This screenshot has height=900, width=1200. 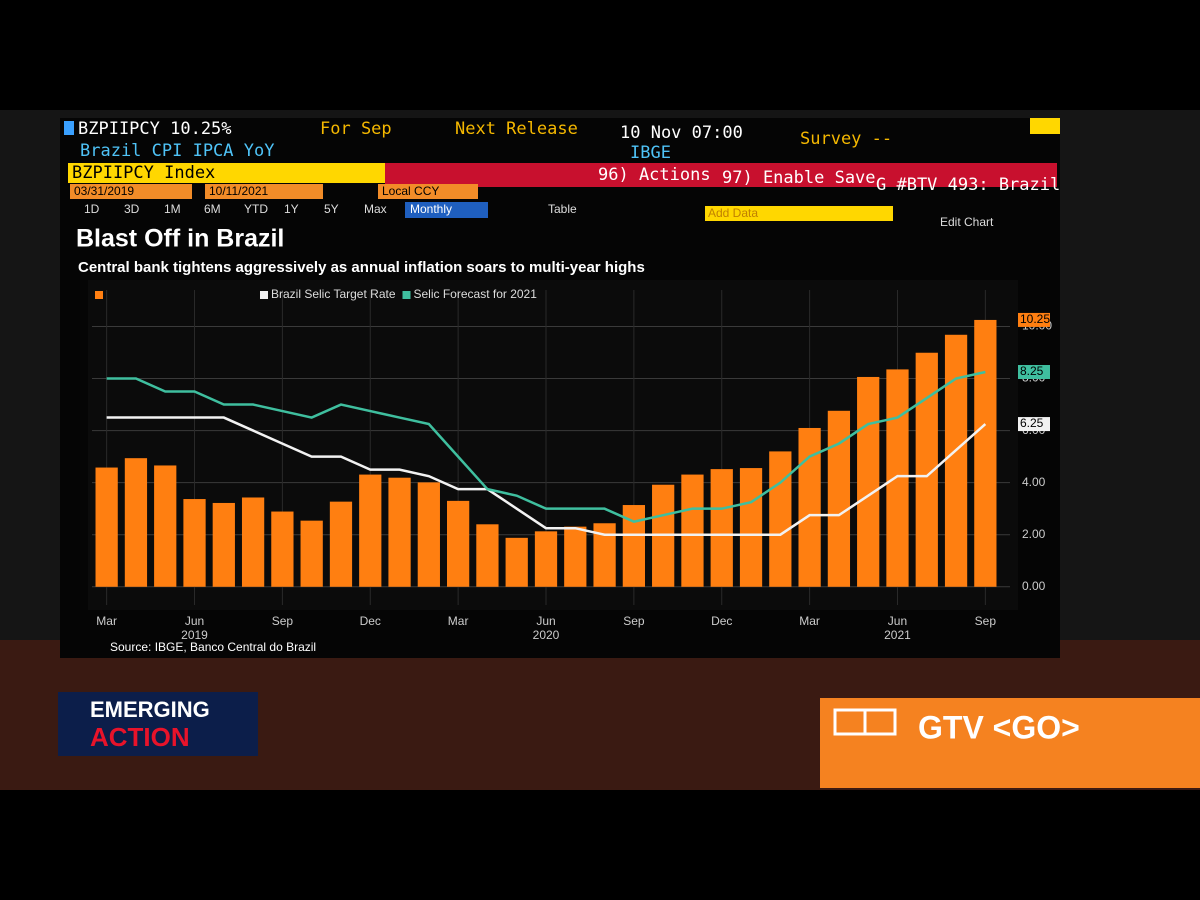 I want to click on year-label: 2021, so click(x=897, y=635).